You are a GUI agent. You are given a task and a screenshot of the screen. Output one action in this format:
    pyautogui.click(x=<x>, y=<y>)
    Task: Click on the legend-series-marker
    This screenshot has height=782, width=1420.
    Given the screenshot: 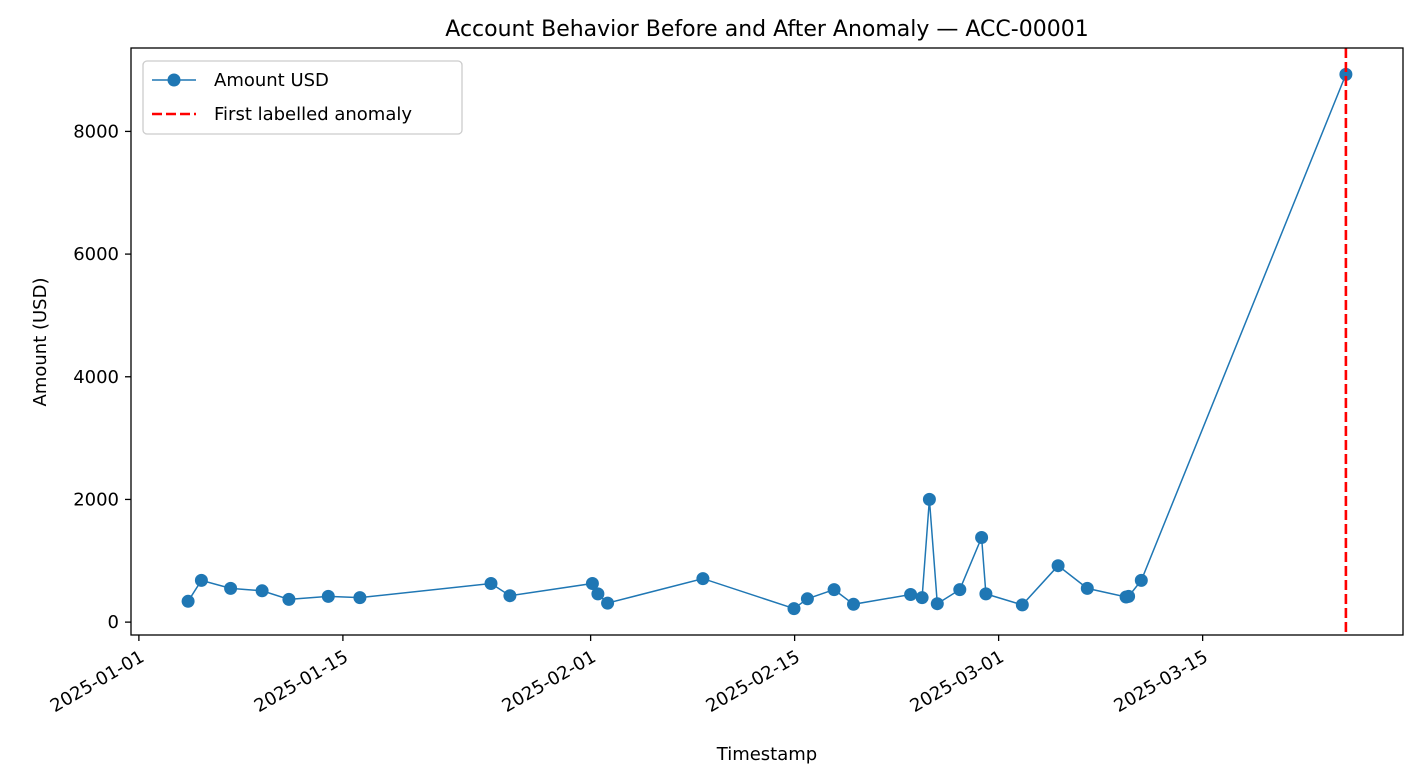 What is the action you would take?
    pyautogui.click(x=174, y=80)
    